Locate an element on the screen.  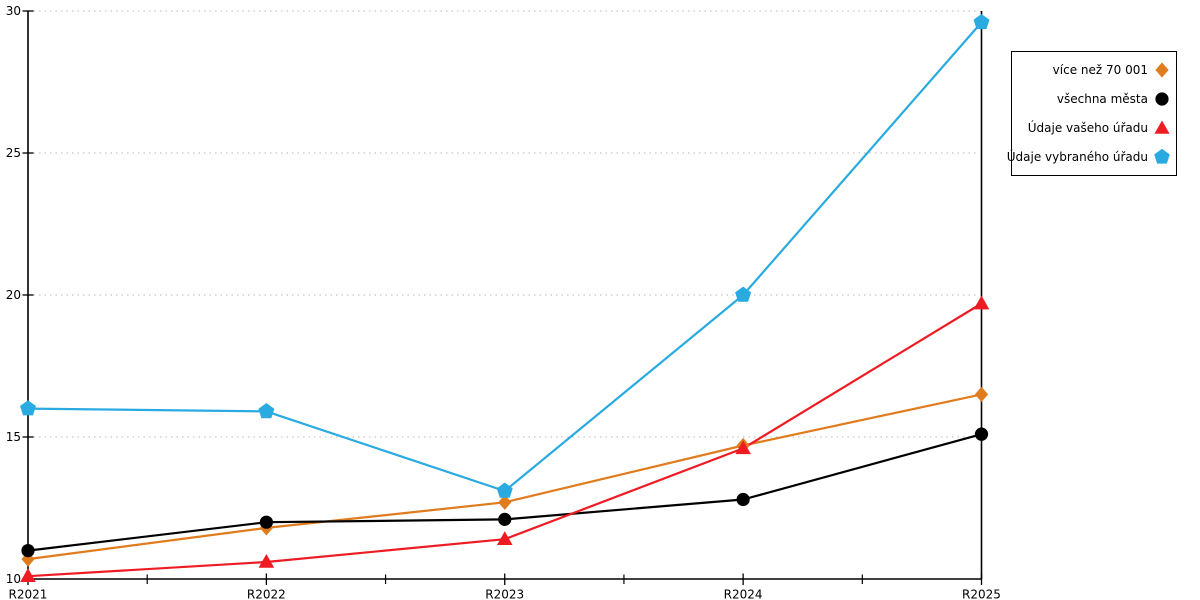
diamond-marker-icon is located at coordinates (1162, 69).